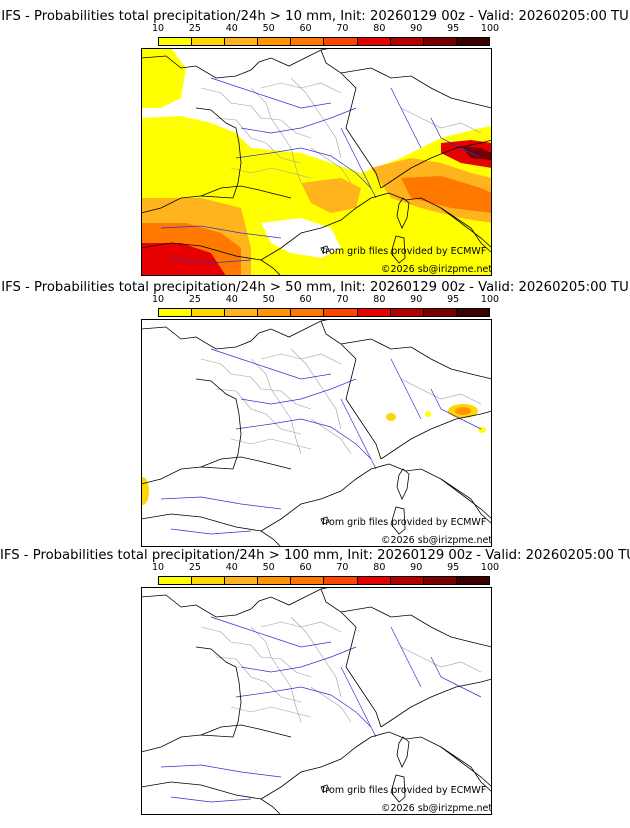 The height and width of the screenshot is (828, 630). Describe the element at coordinates (231, 567) in the screenshot. I see `colorbar-tick-label: 40` at that location.